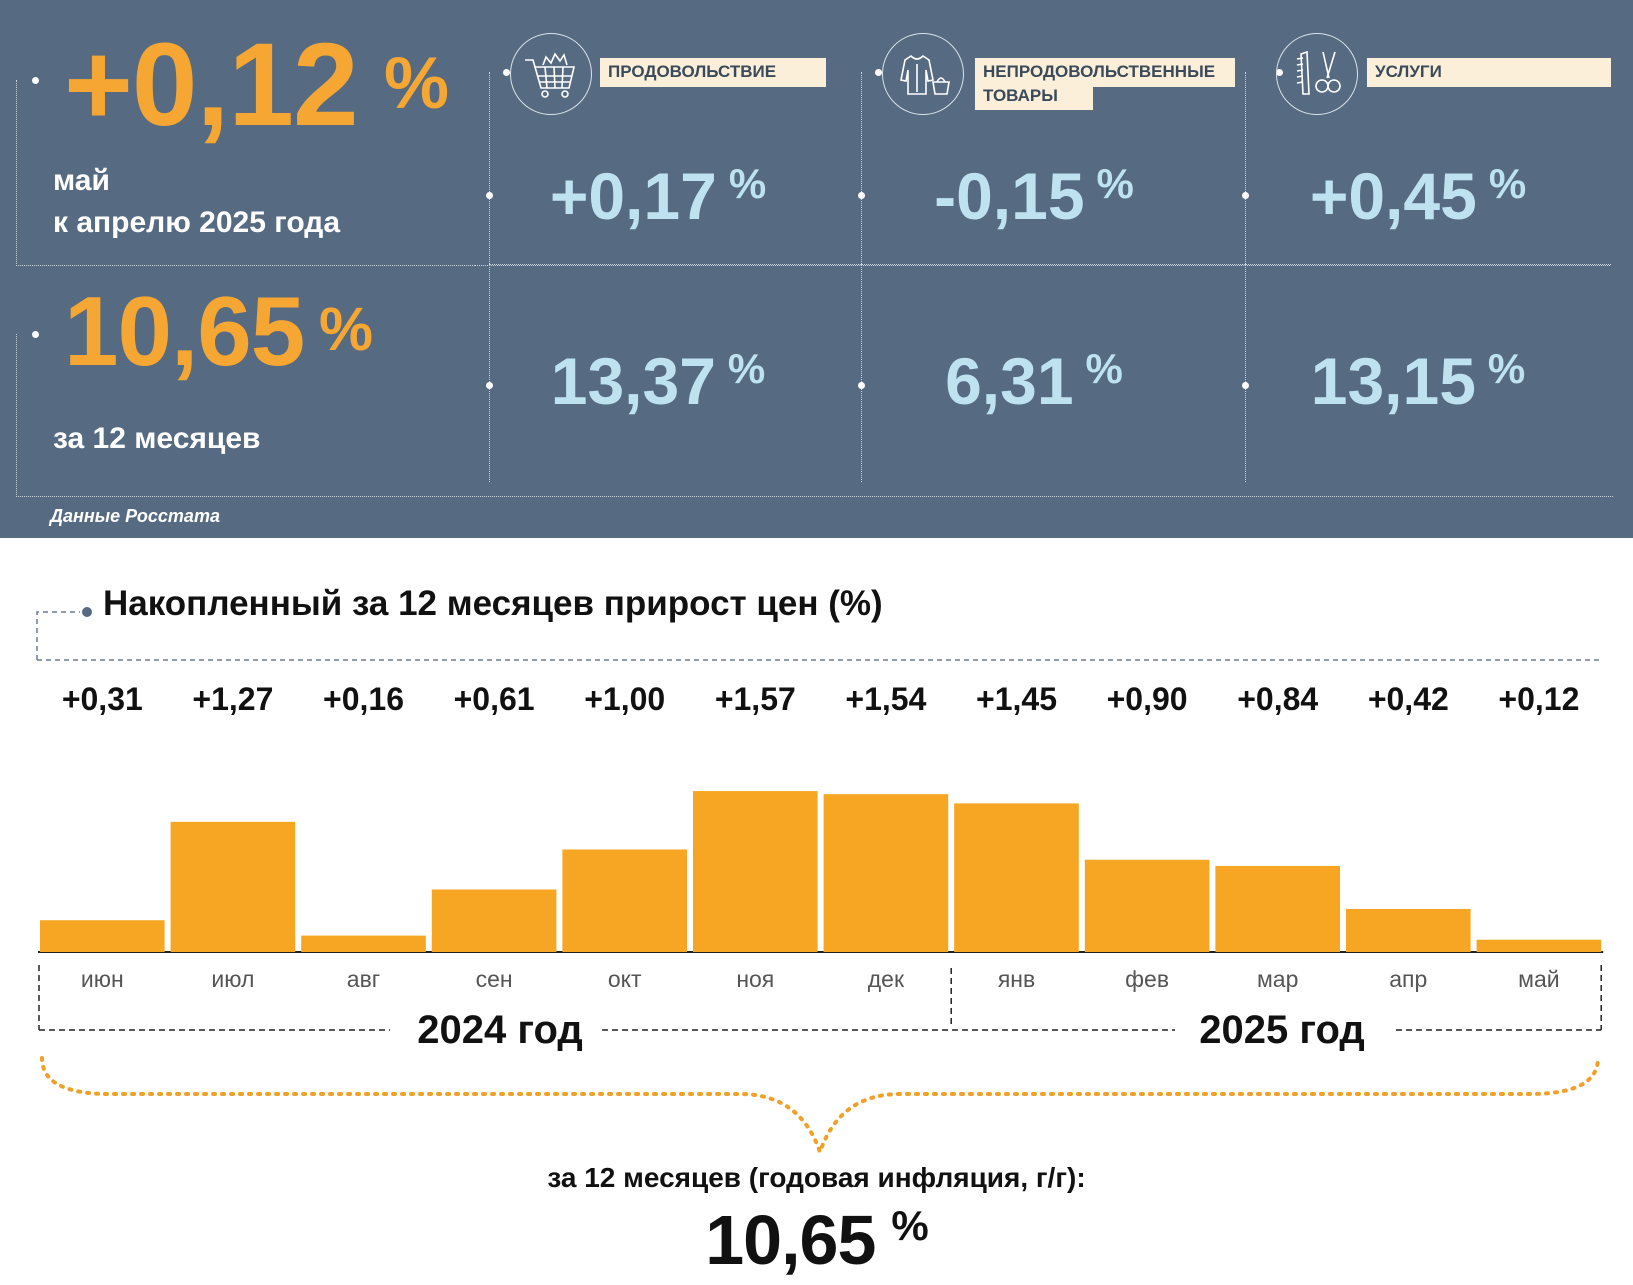  What do you see at coordinates (245, 173) in the screenshot?
I see `monthly-frame` at bounding box center [245, 173].